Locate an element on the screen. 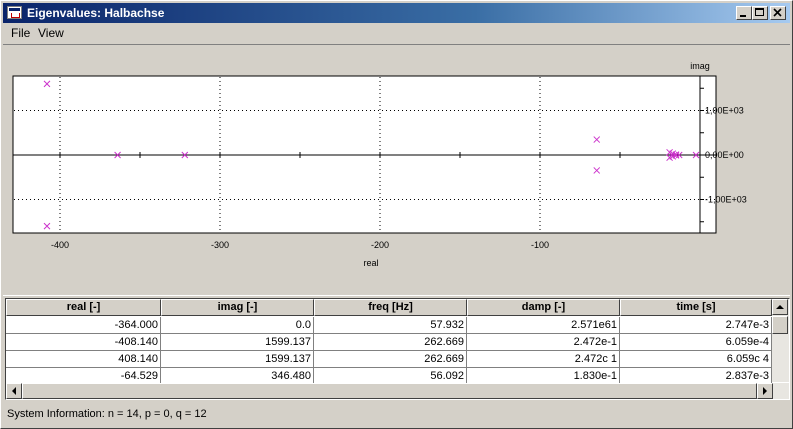  minimize-button is located at coordinates (744, 13).